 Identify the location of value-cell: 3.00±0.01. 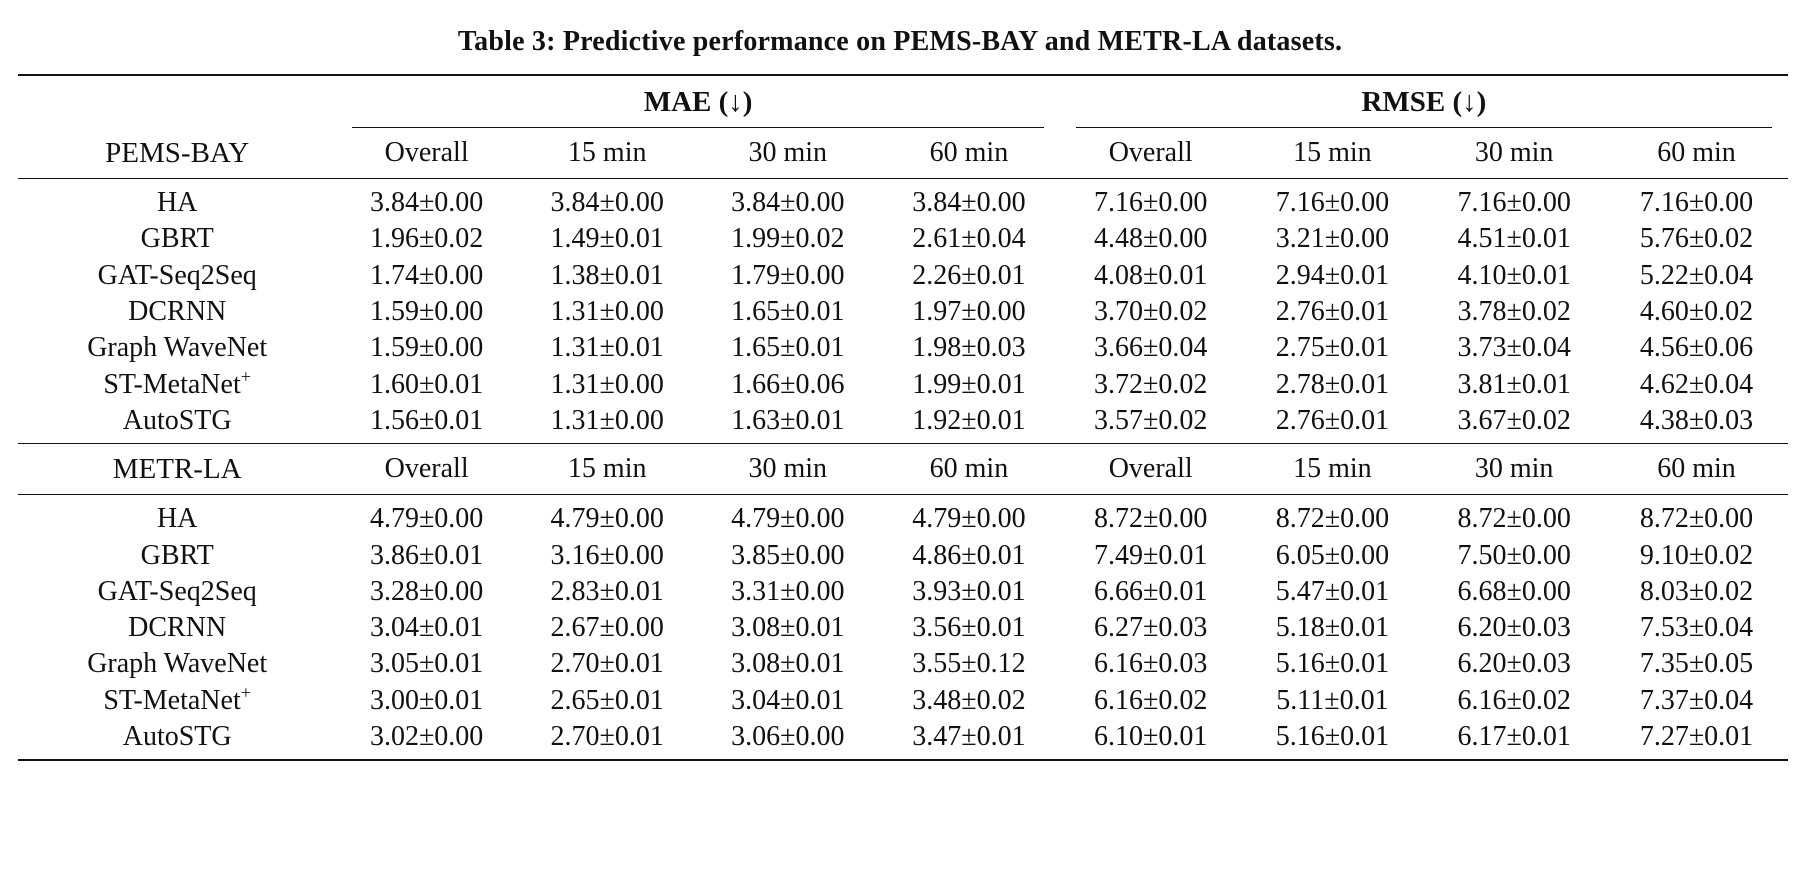
(426, 700).